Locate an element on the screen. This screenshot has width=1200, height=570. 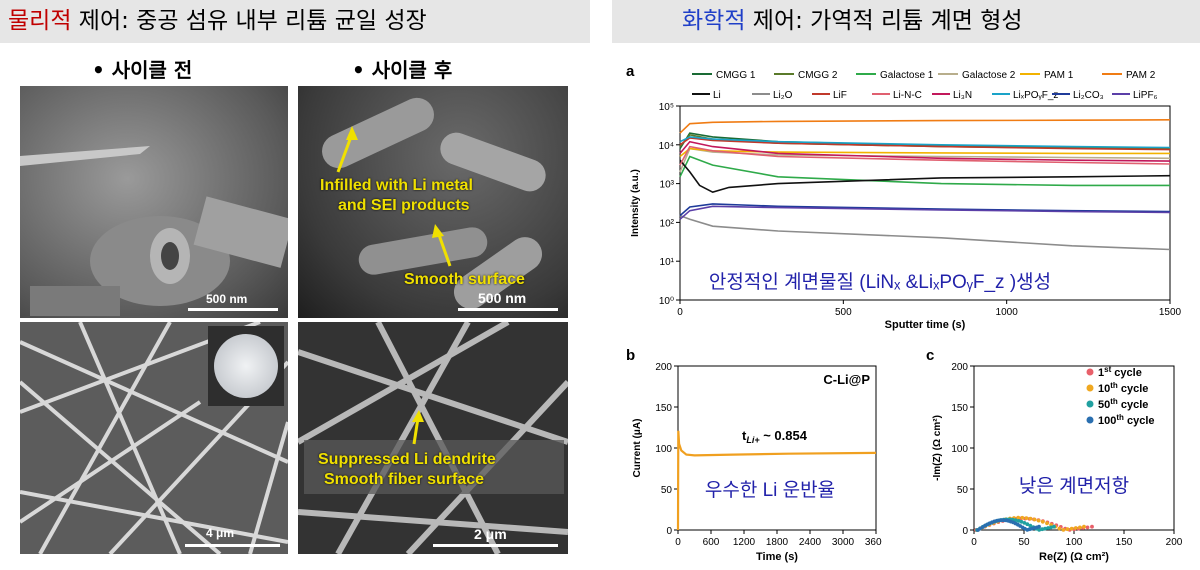
y-tick-label: 10³ is located at coordinates (667, 185).